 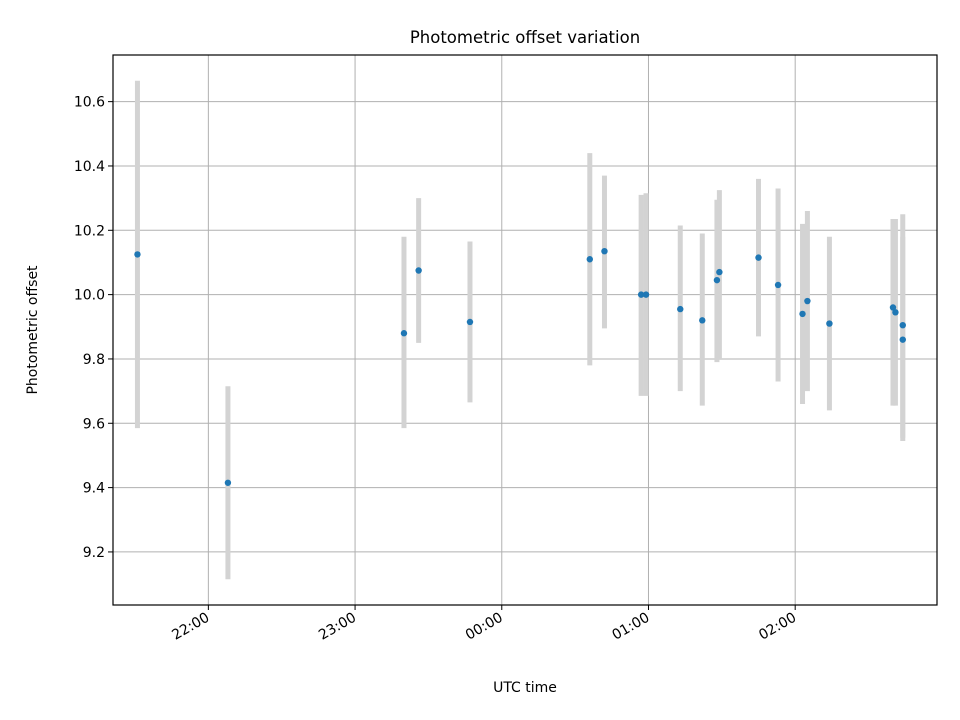 I want to click on y-tick-label: 10.4, so click(x=89, y=167).